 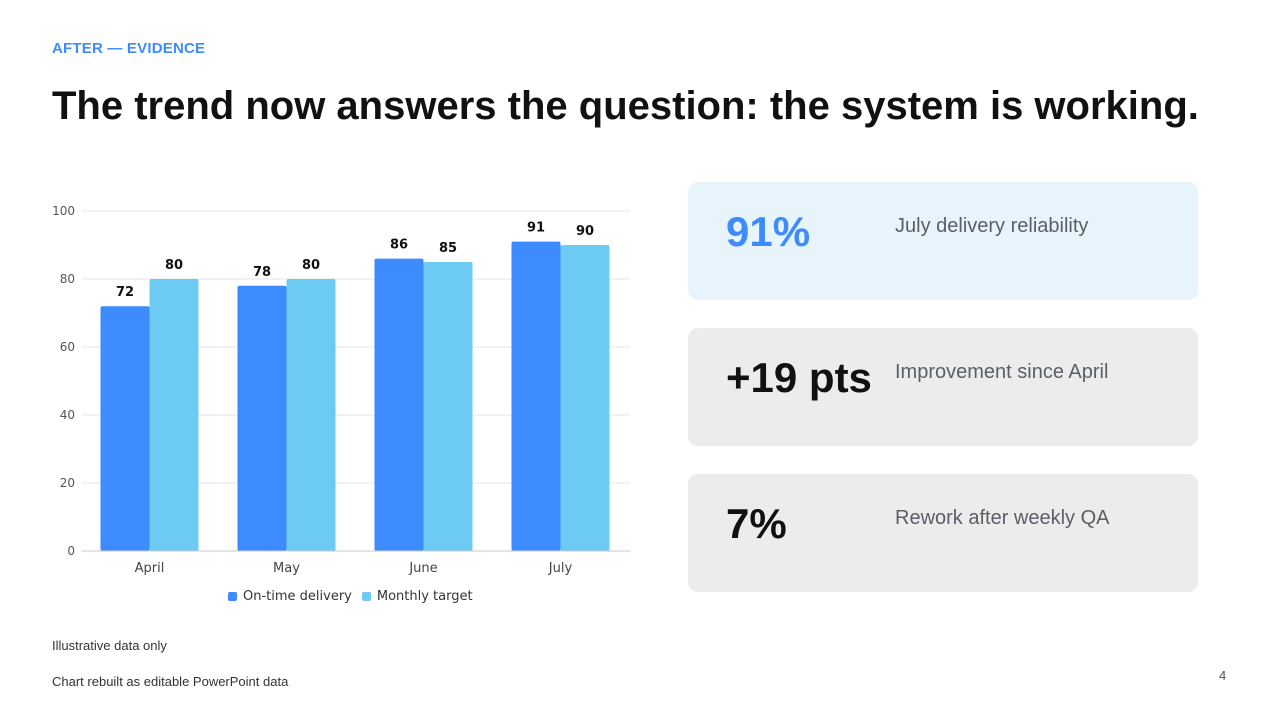 What do you see at coordinates (354, 568) in the screenshot?
I see `x-axis-ticks: April May June July` at bounding box center [354, 568].